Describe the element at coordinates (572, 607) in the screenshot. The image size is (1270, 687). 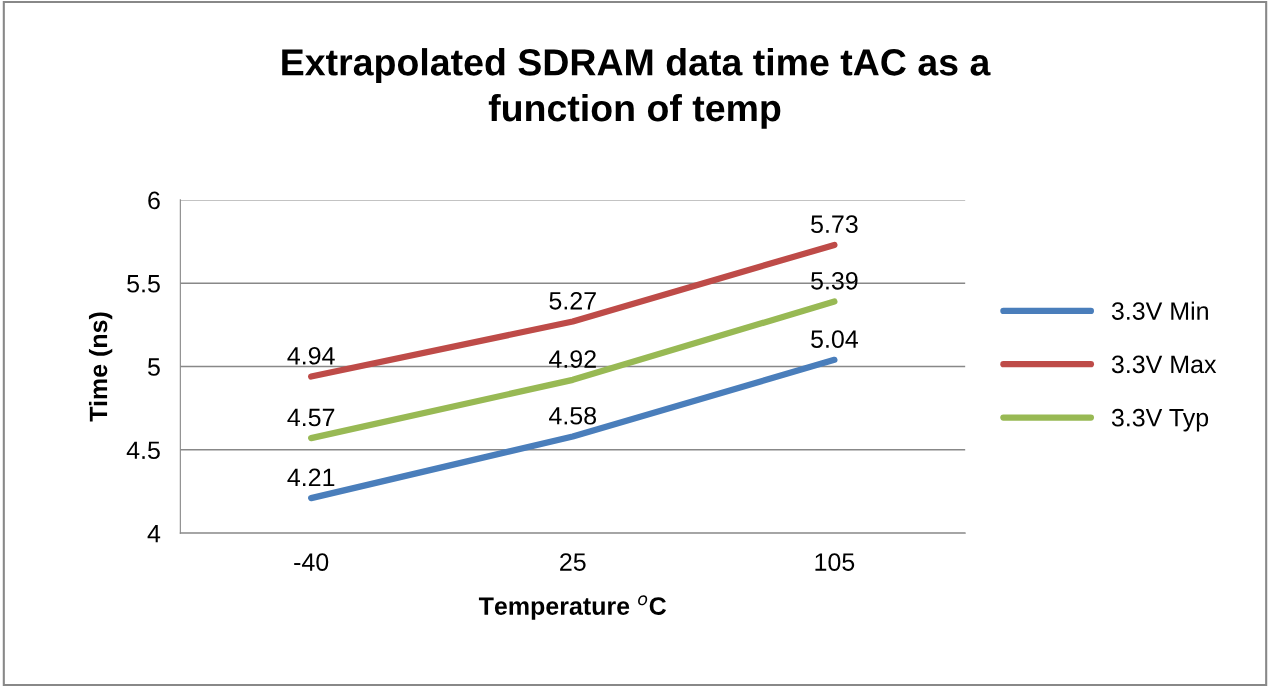
I see `x-axis-title: Temperature $^{o}$C` at that location.